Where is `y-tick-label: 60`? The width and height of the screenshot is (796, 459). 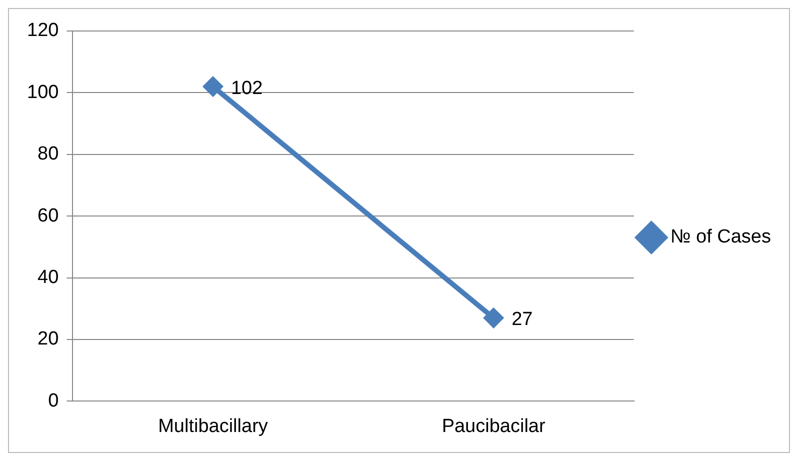
y-tick-label: 60 is located at coordinates (48, 215).